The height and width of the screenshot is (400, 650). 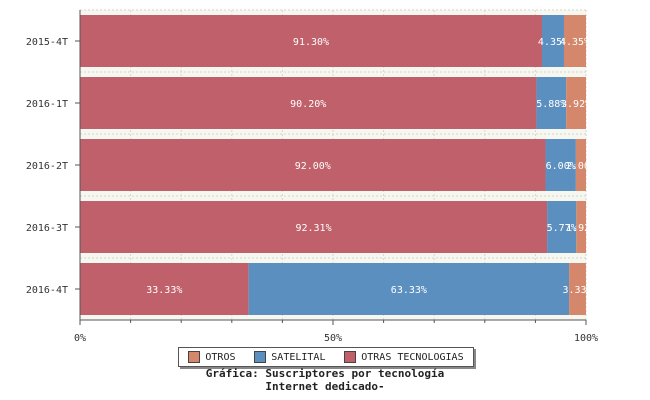 I want to click on legend-item-otros: OTROS, so click(x=212, y=357).